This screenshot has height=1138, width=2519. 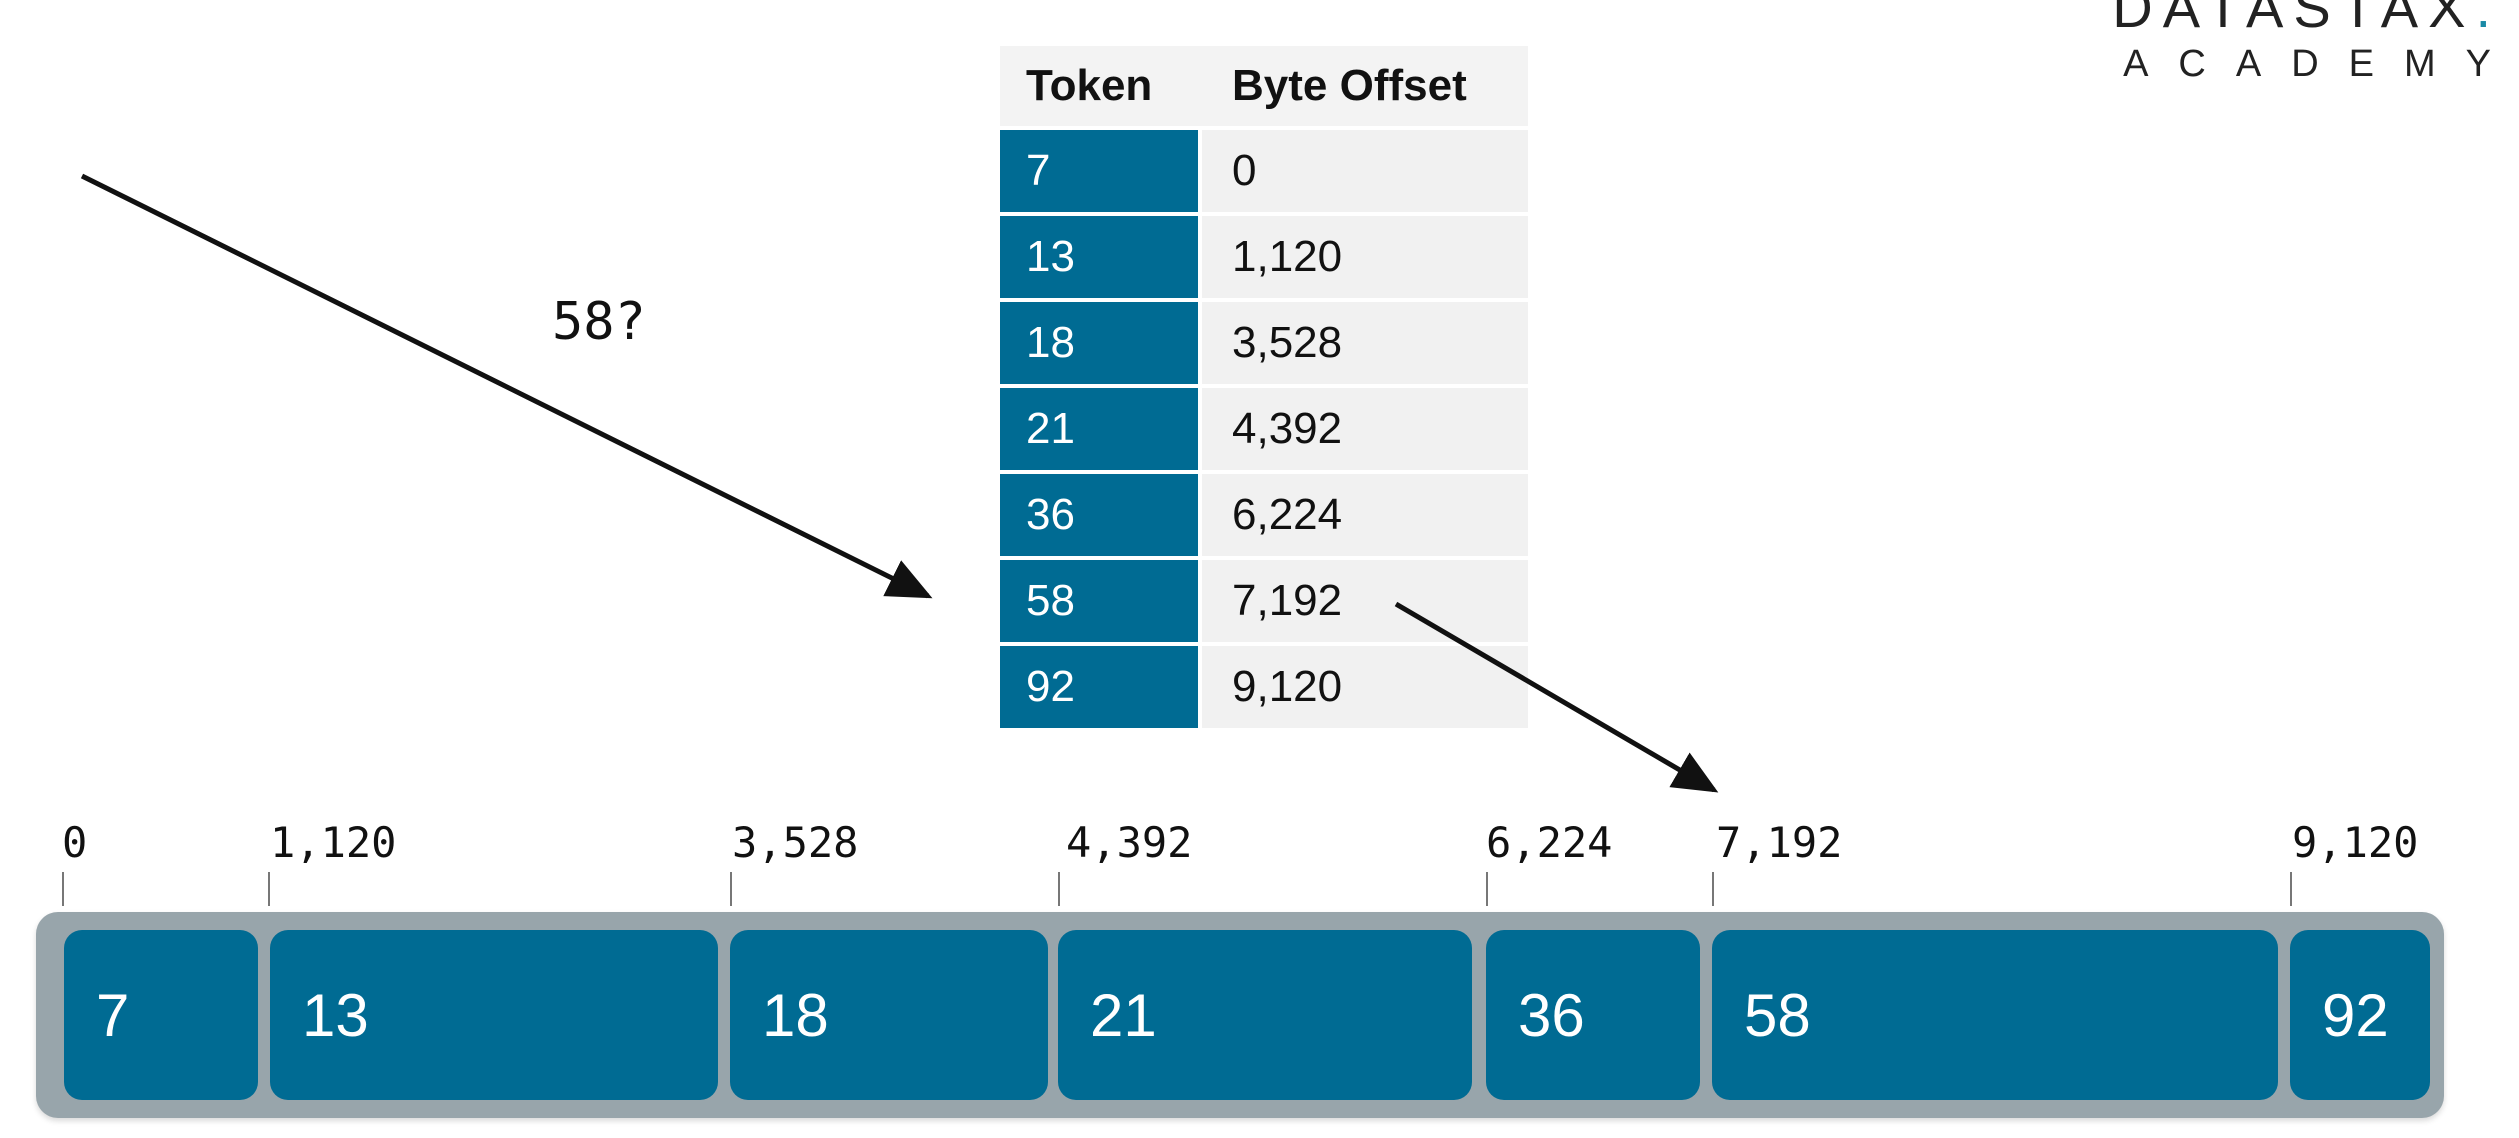 What do you see at coordinates (1365, 171) in the screenshot?
I see `offset-cell: 0` at bounding box center [1365, 171].